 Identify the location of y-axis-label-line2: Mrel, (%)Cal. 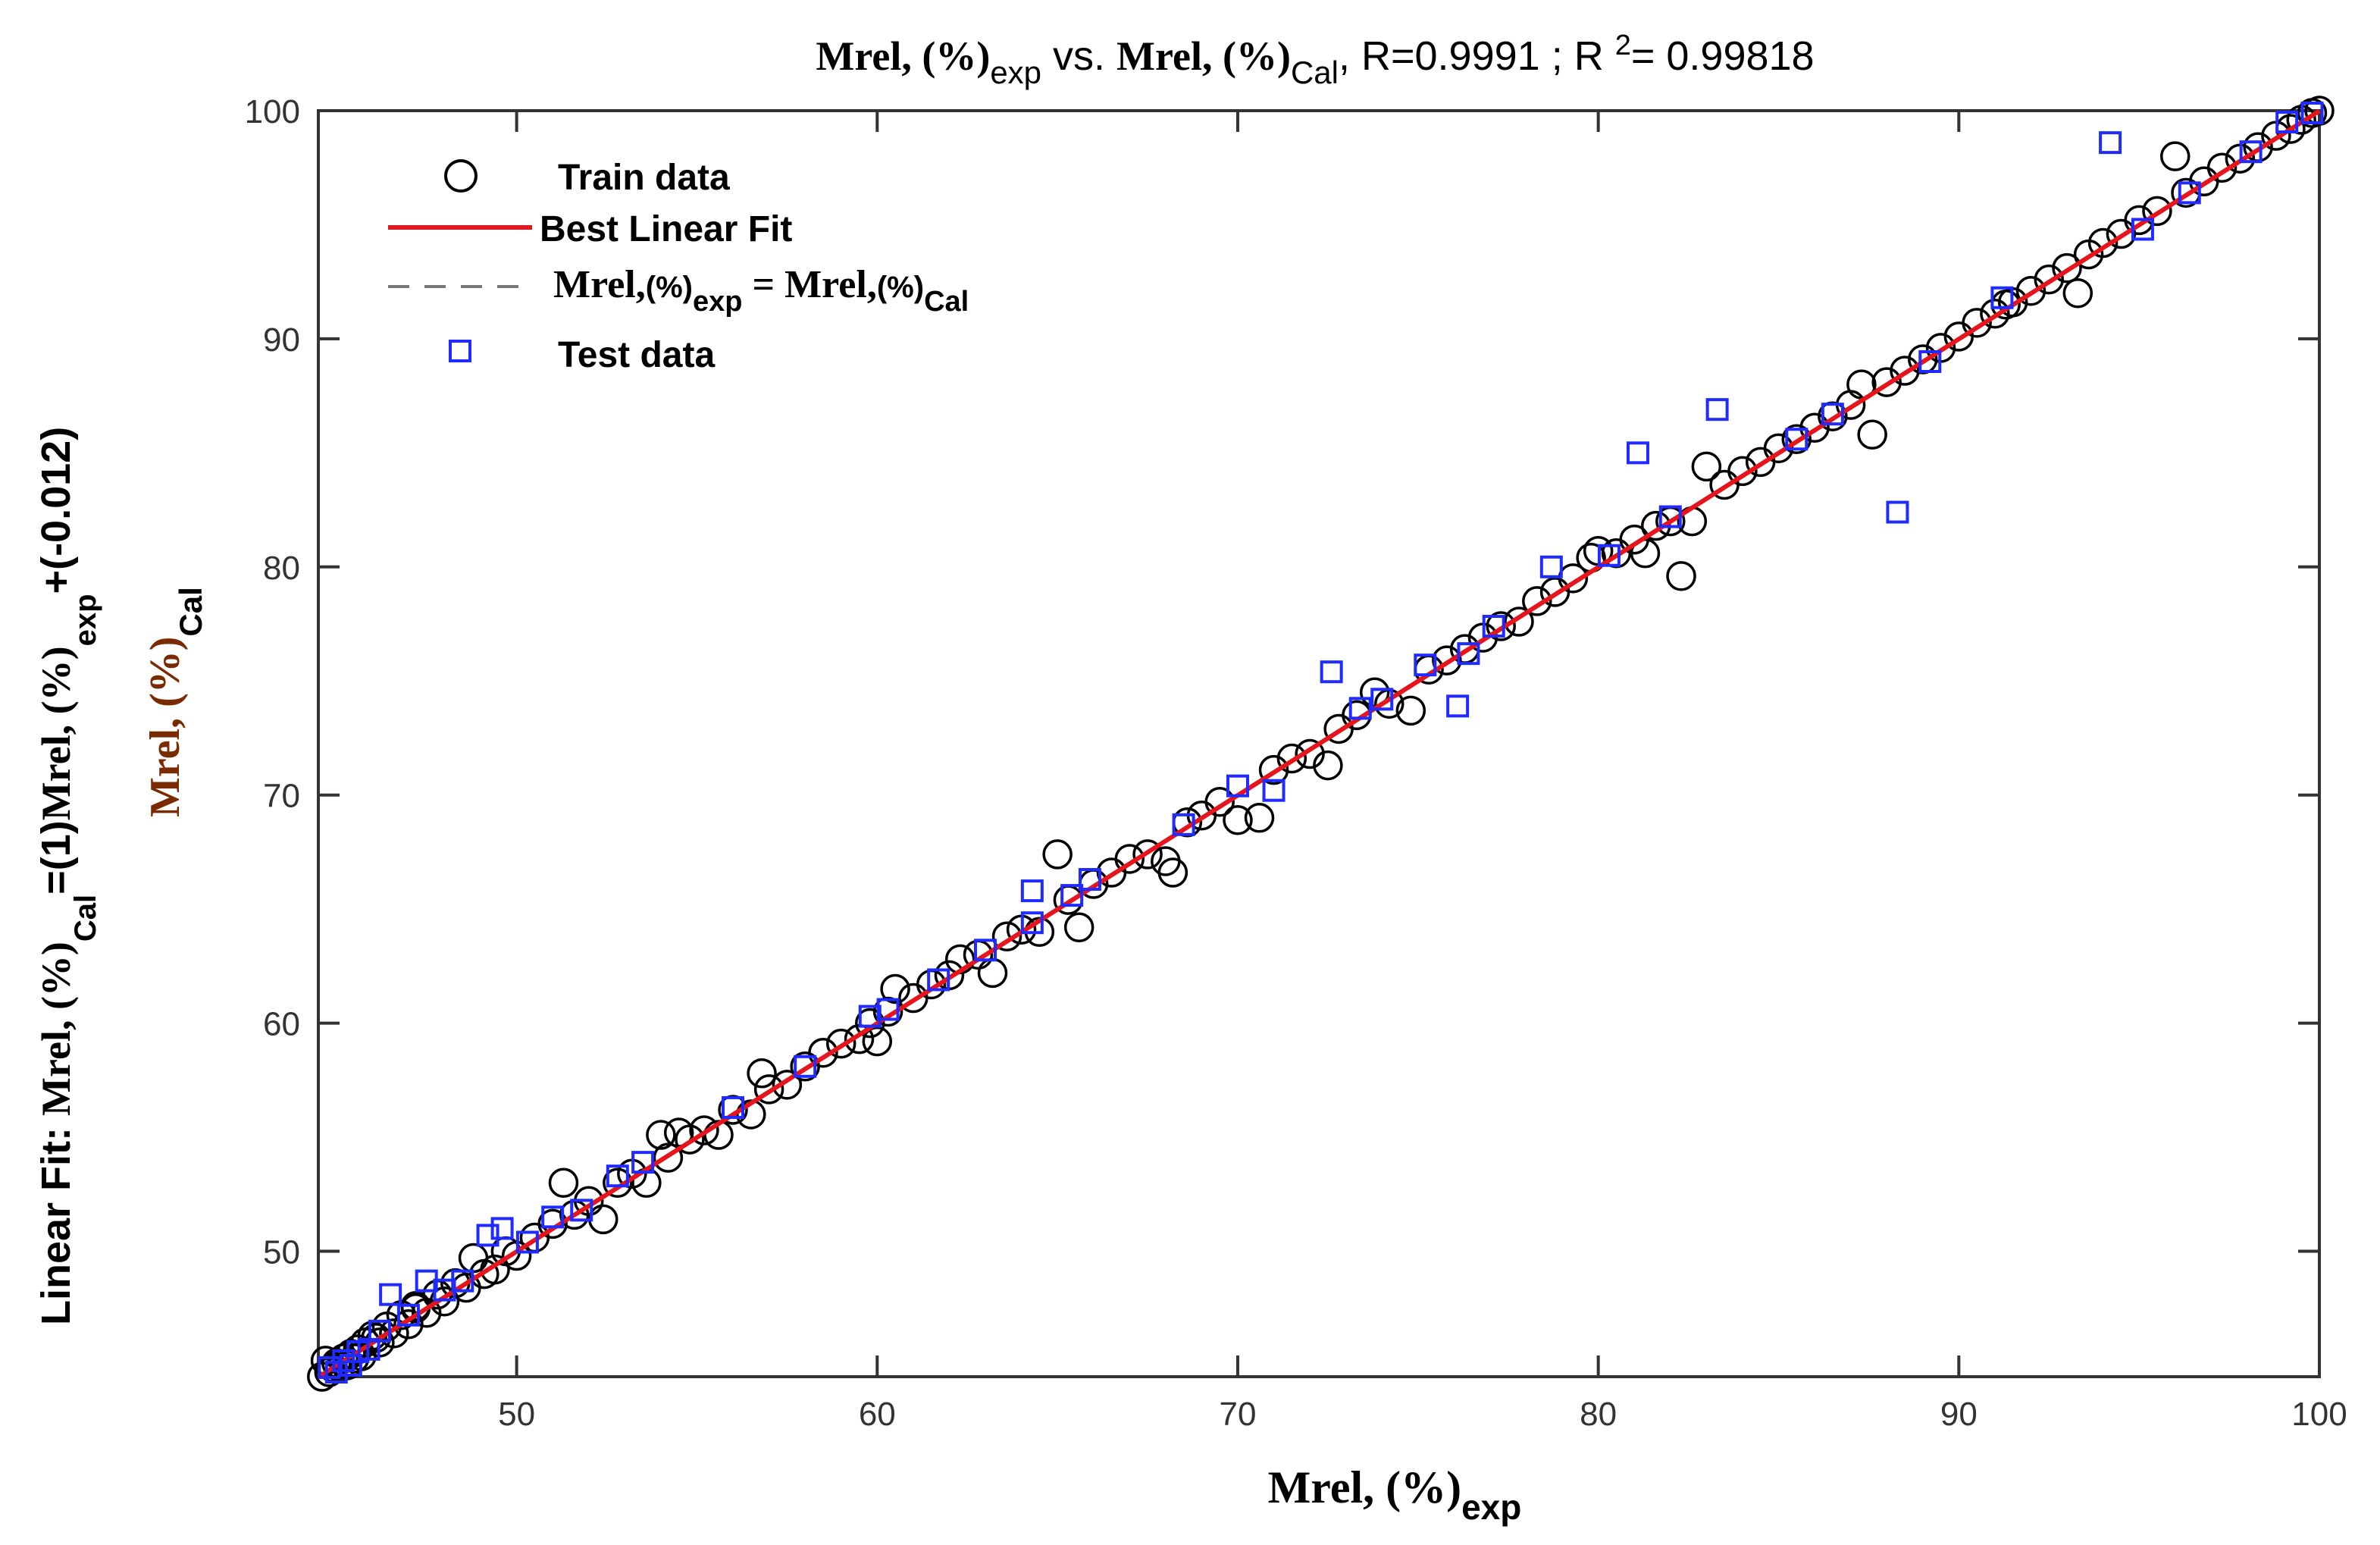
(175, 702).